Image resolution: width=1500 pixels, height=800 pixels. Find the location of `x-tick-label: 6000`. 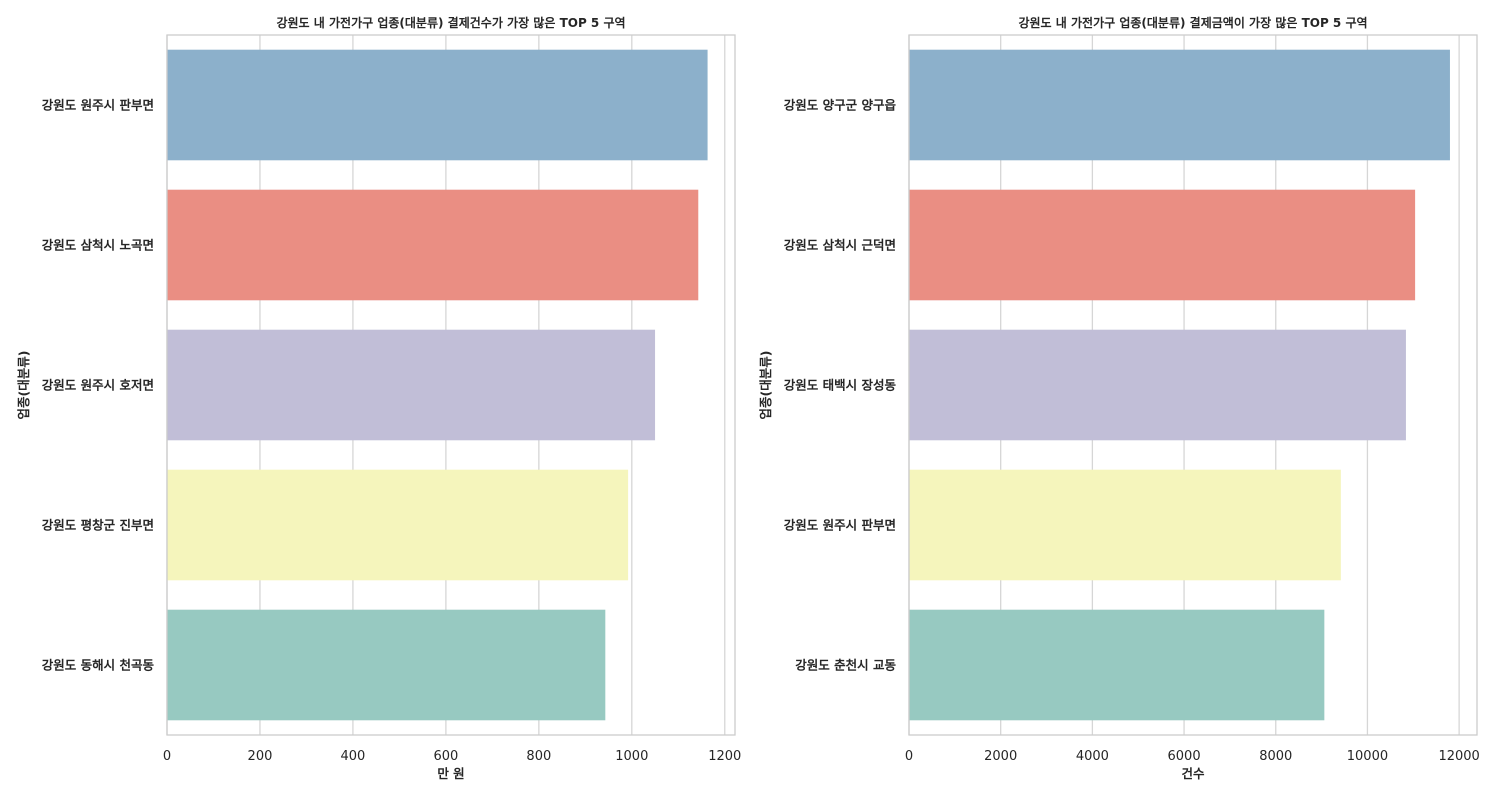

x-tick-label: 6000 is located at coordinates (1184, 756).